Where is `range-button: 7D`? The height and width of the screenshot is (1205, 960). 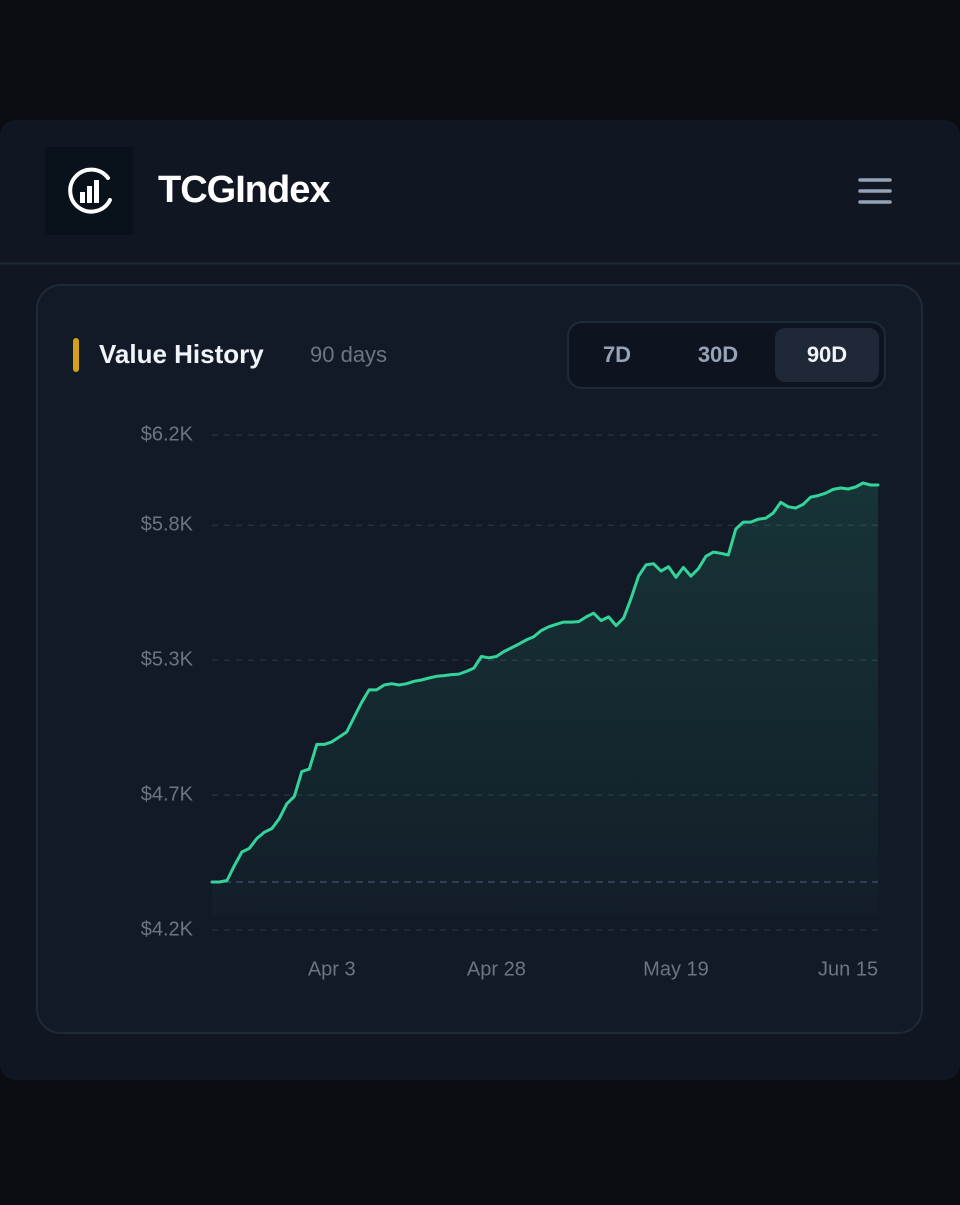 range-button: 7D is located at coordinates (617, 354).